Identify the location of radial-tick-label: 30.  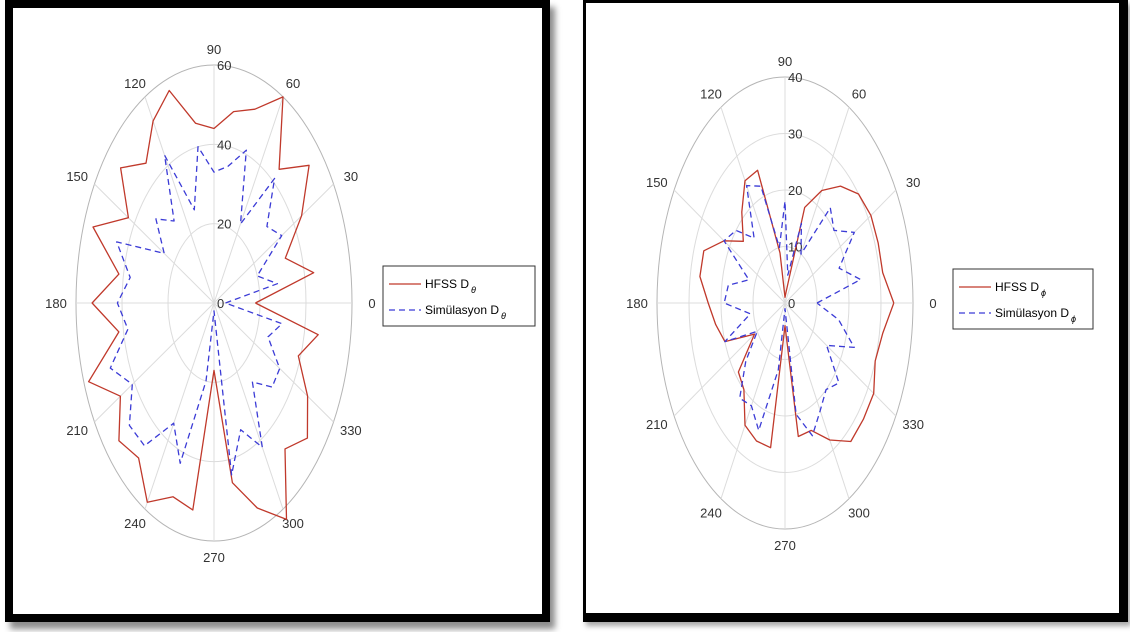
(795, 134).